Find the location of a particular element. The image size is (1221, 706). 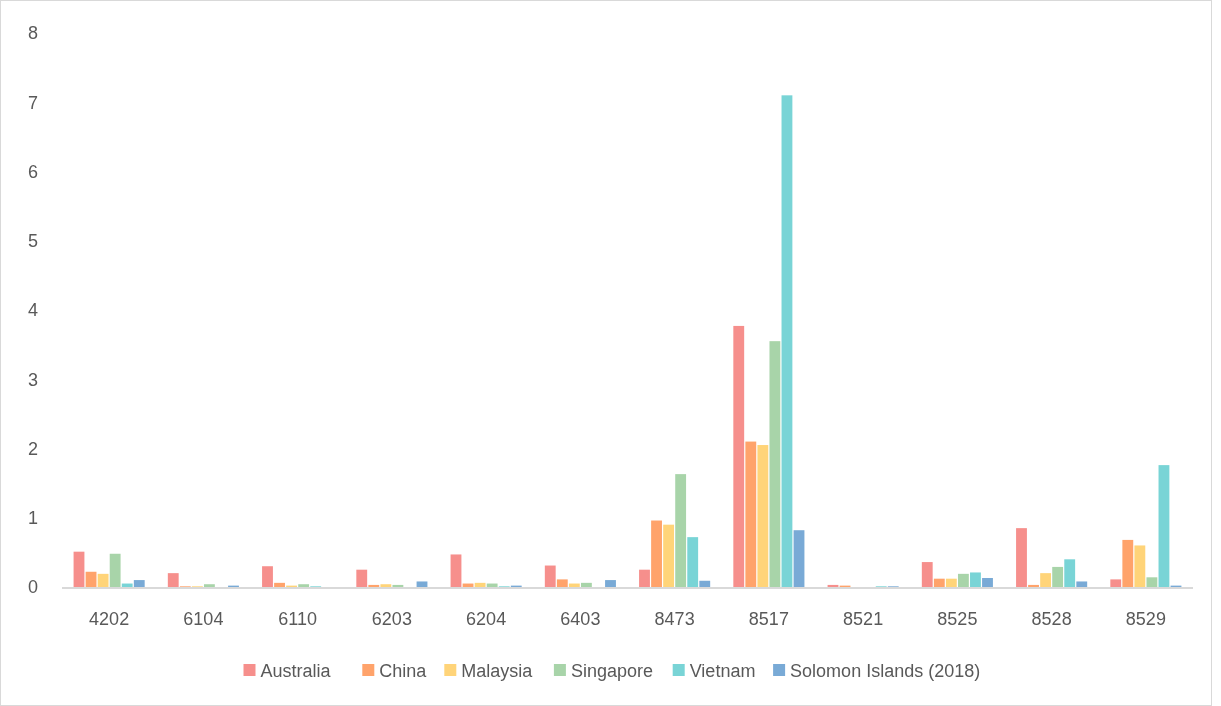

x-tick-label: 6104 is located at coordinates (203, 619).